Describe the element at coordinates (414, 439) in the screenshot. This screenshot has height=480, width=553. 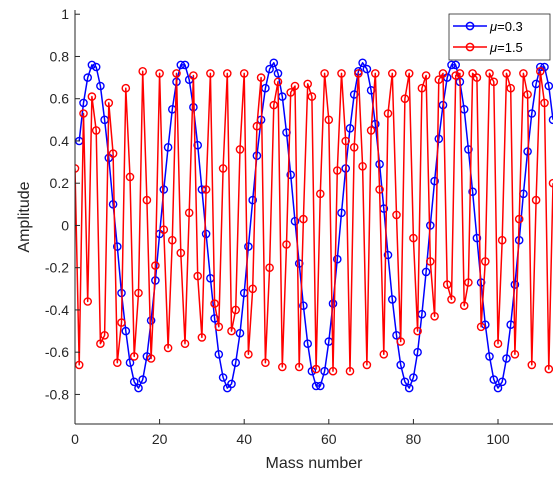
I see `x-tick-label: 80` at that location.